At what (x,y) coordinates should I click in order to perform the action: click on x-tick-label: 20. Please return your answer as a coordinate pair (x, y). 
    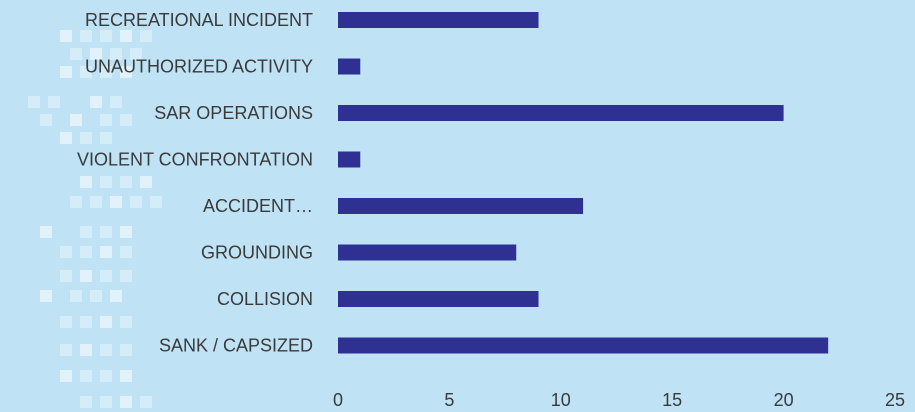
    Looking at the image, I should click on (784, 400).